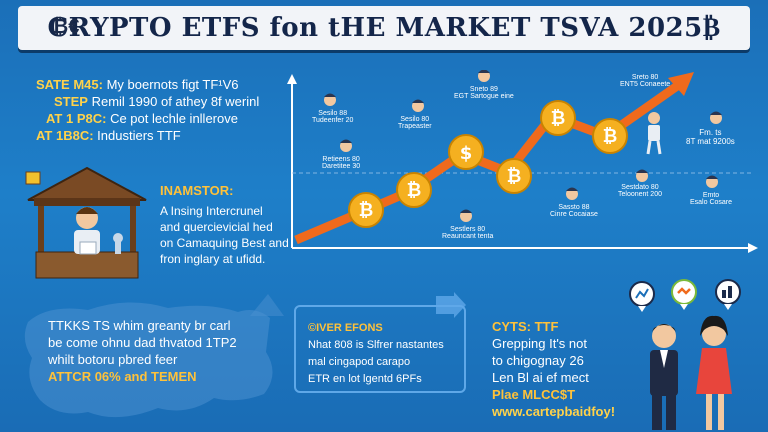 The width and height of the screenshot is (768, 432). I want to click on note-line-3: AT 1 P8C: Ce pot lechle inllerove, so click(142, 118).